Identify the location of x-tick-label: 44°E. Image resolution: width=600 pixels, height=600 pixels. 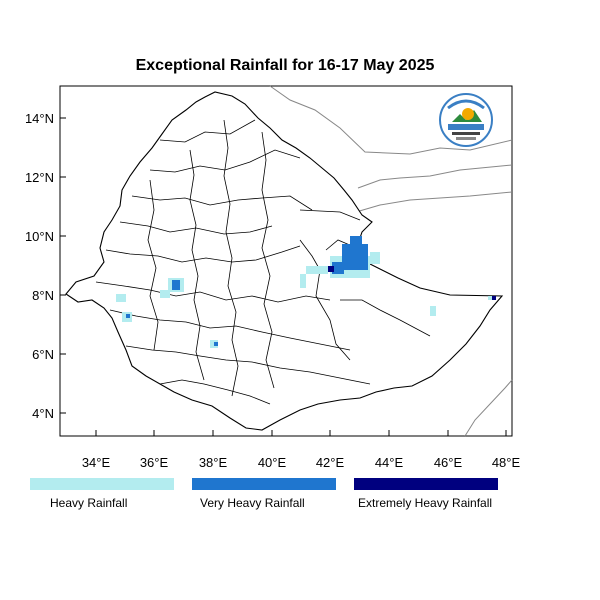
(389, 462).